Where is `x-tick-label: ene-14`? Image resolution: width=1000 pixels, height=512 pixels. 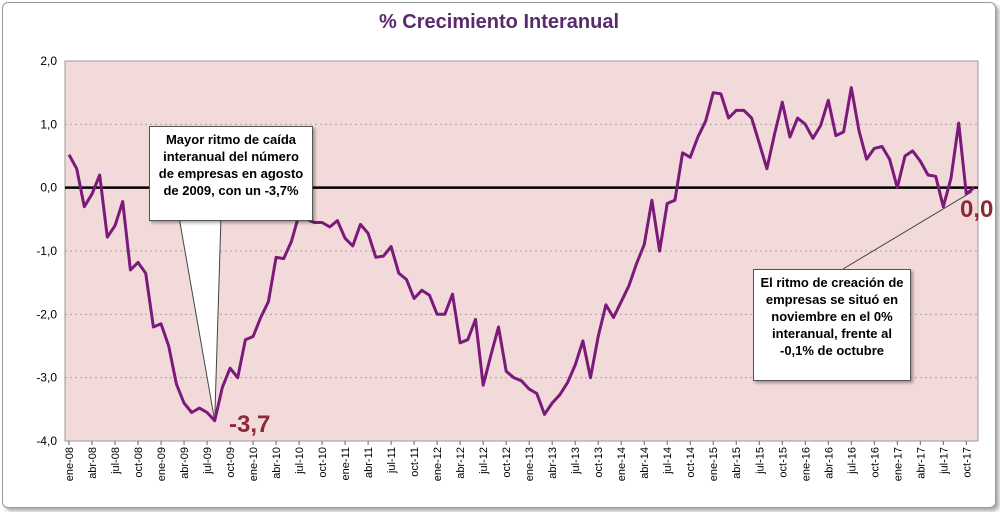 x-tick-label: ene-14 is located at coordinates (622, 464).